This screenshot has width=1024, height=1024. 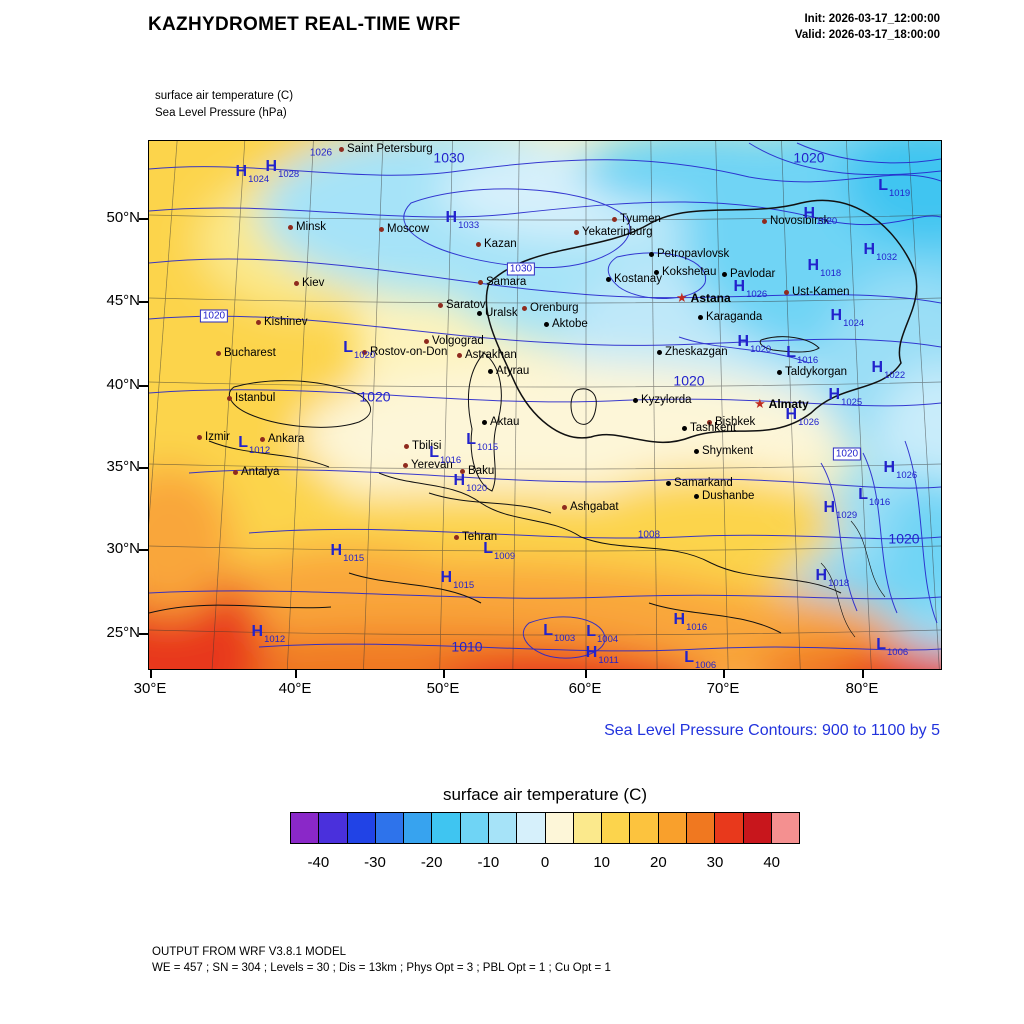 I want to click on city-label: Volgograd, so click(x=458, y=341).